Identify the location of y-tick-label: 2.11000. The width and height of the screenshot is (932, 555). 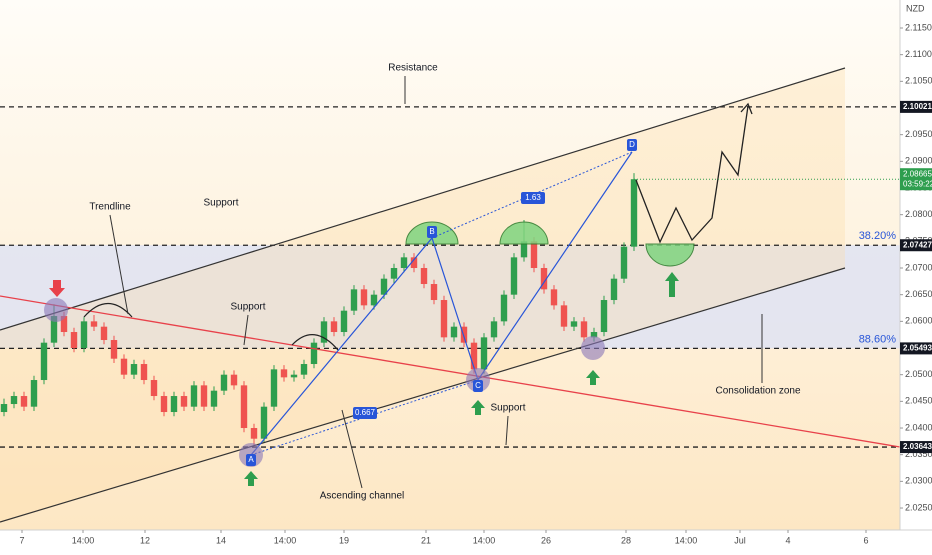
(918, 54).